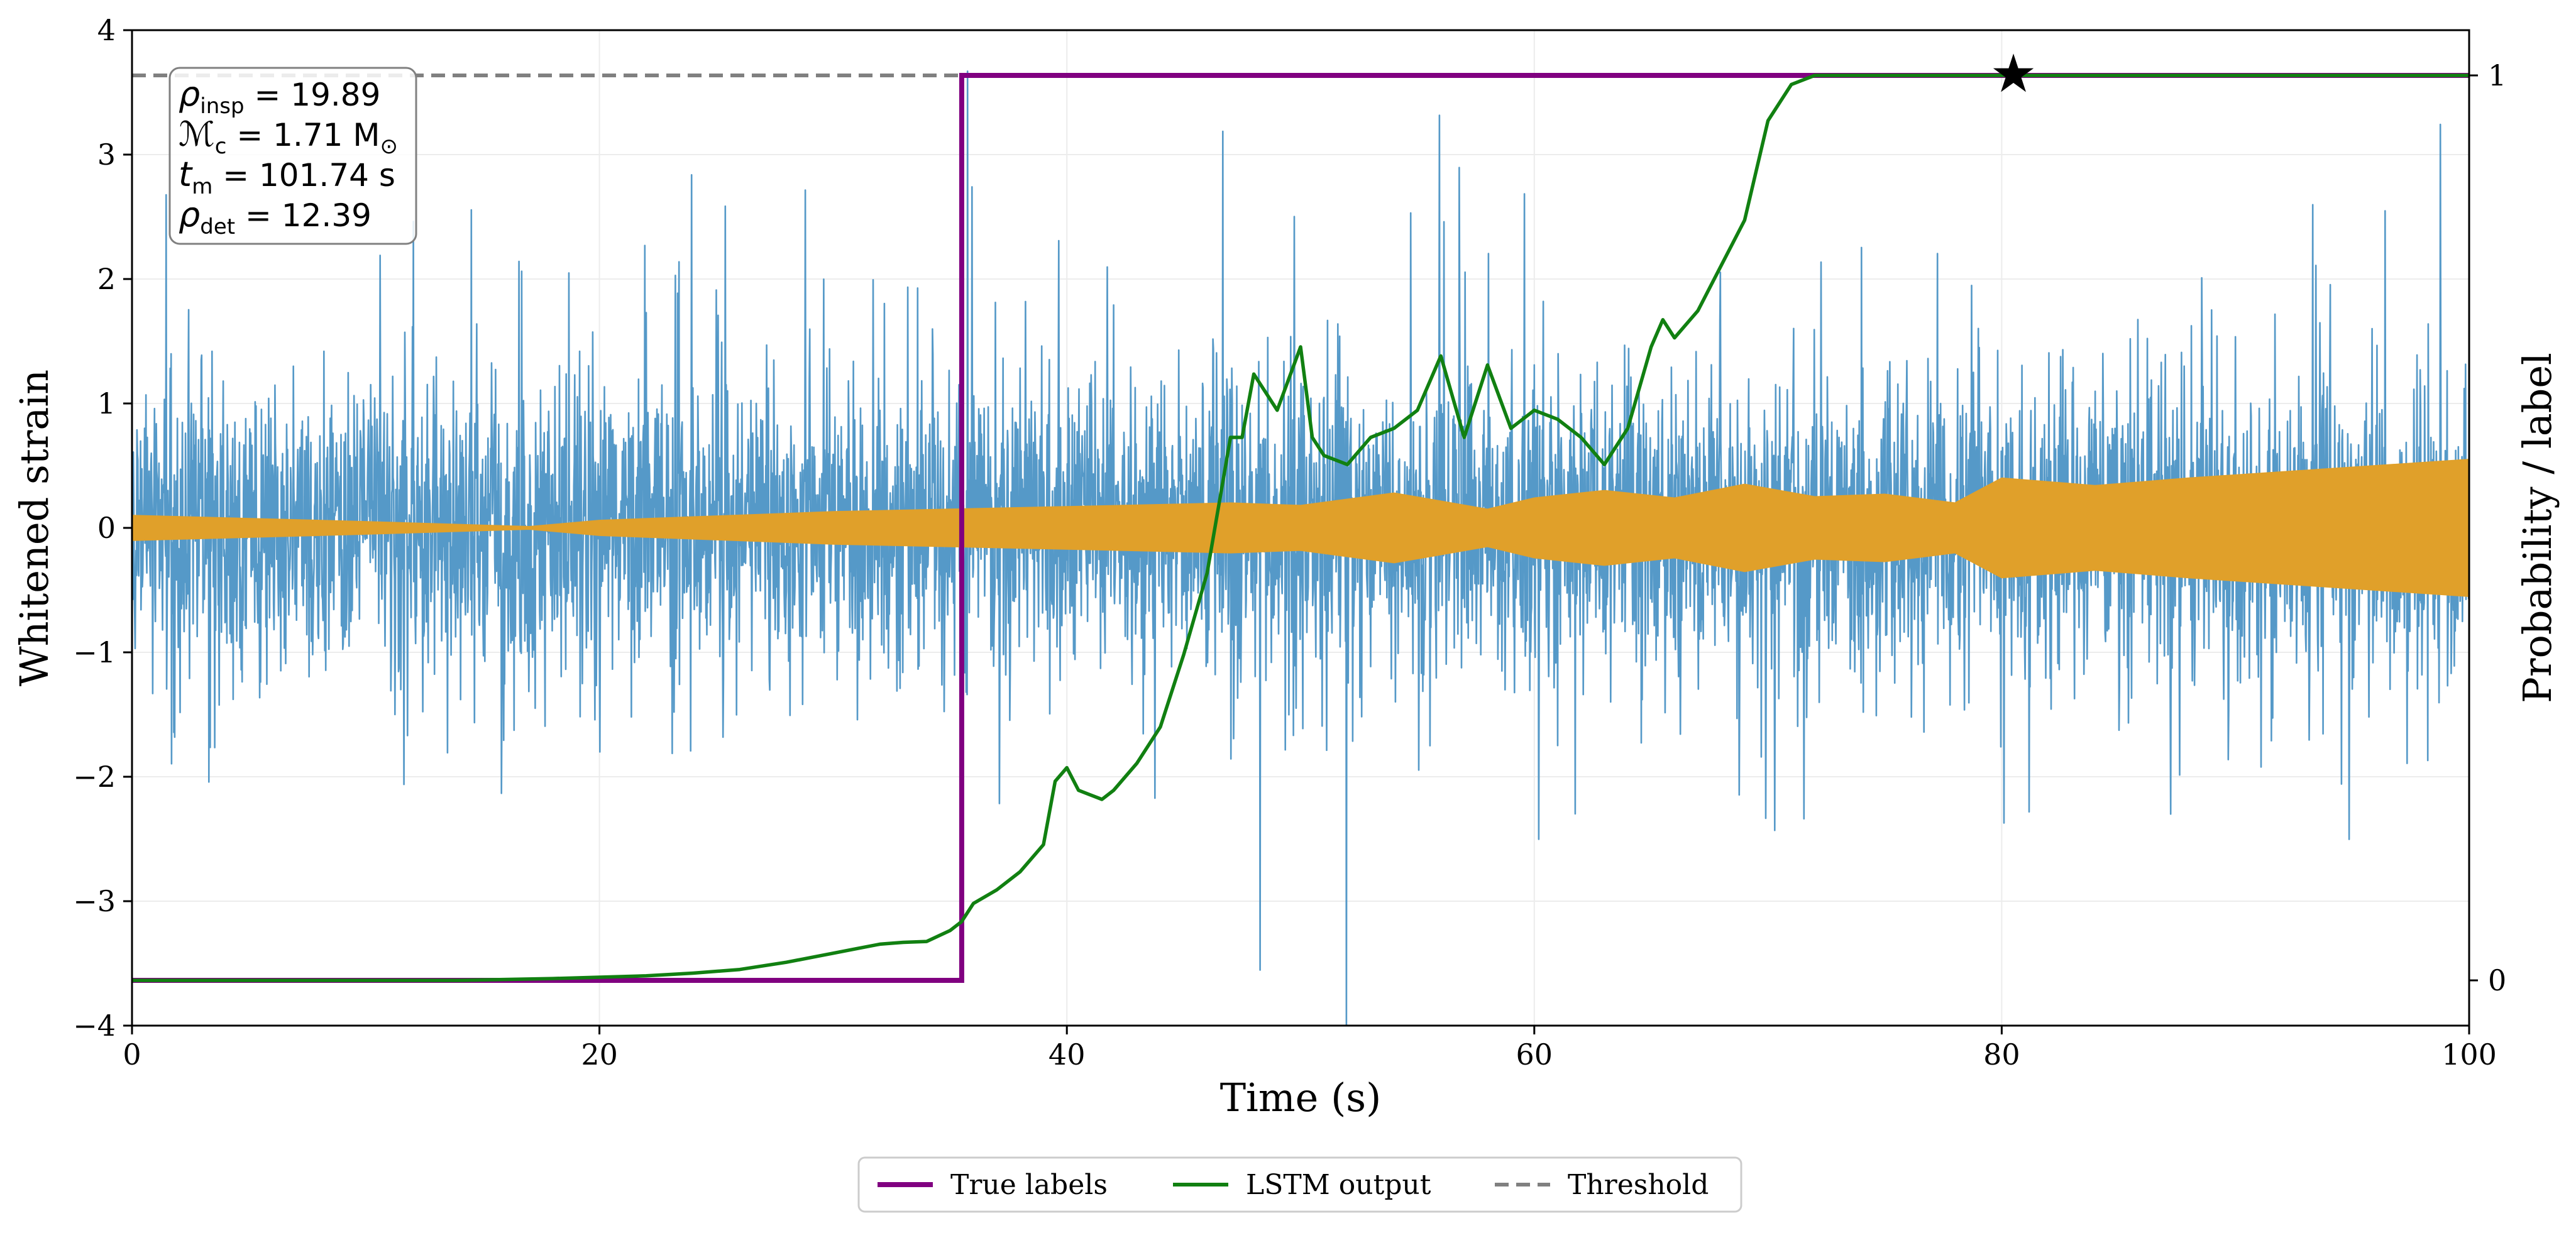 The image size is (2576, 1233). What do you see at coordinates (217, 226) in the screenshot?
I see `annotation-subscript: det` at bounding box center [217, 226].